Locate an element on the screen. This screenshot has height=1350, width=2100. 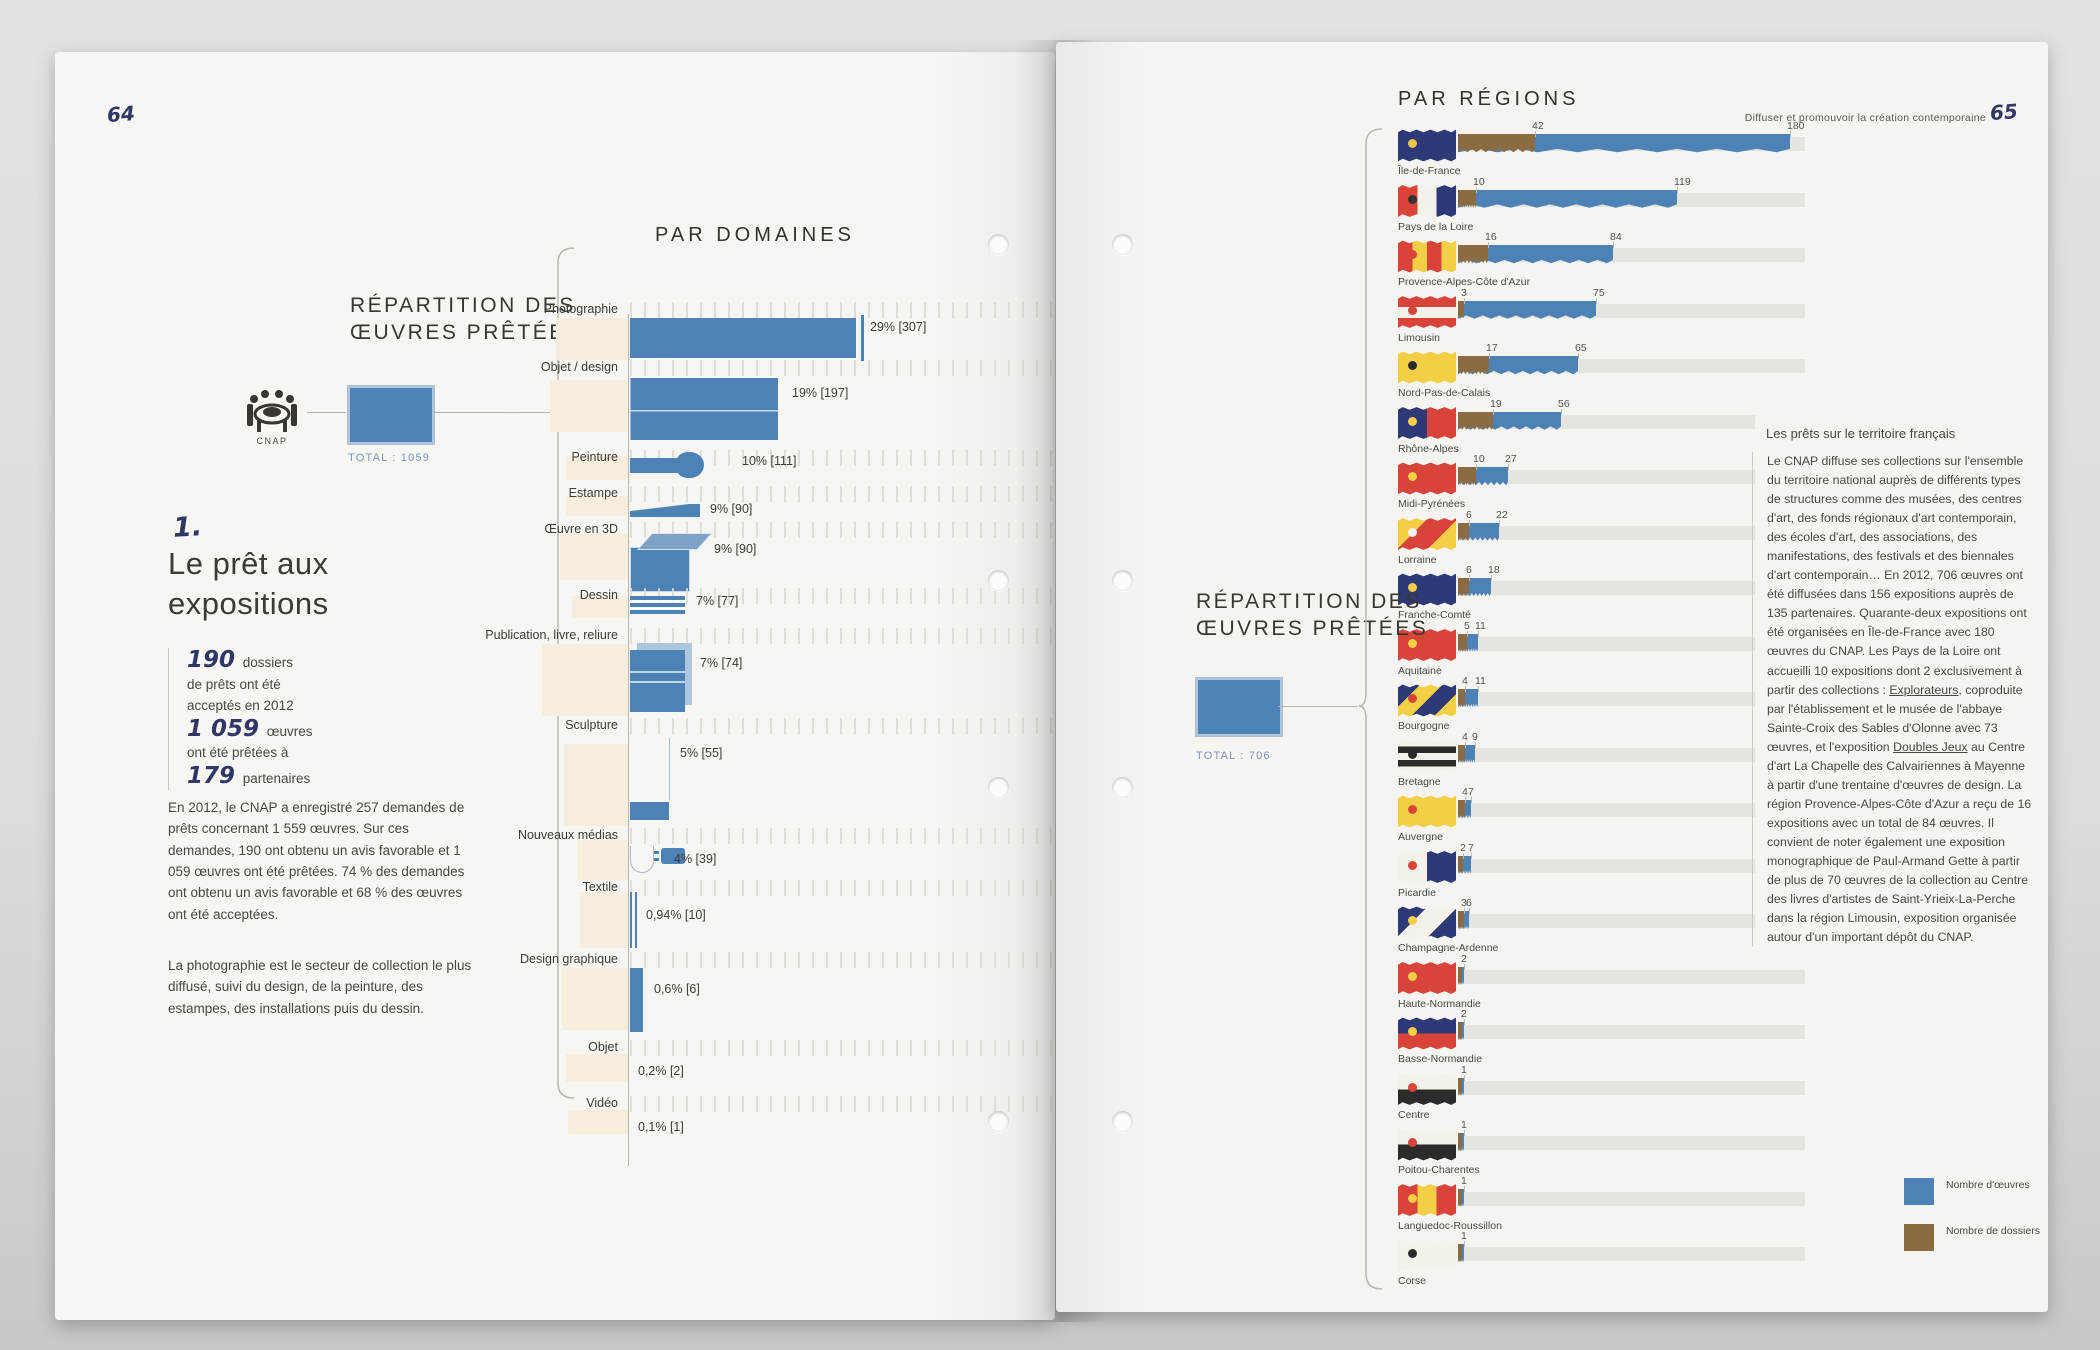
region-label: Lorraine is located at coordinates (1417, 559).